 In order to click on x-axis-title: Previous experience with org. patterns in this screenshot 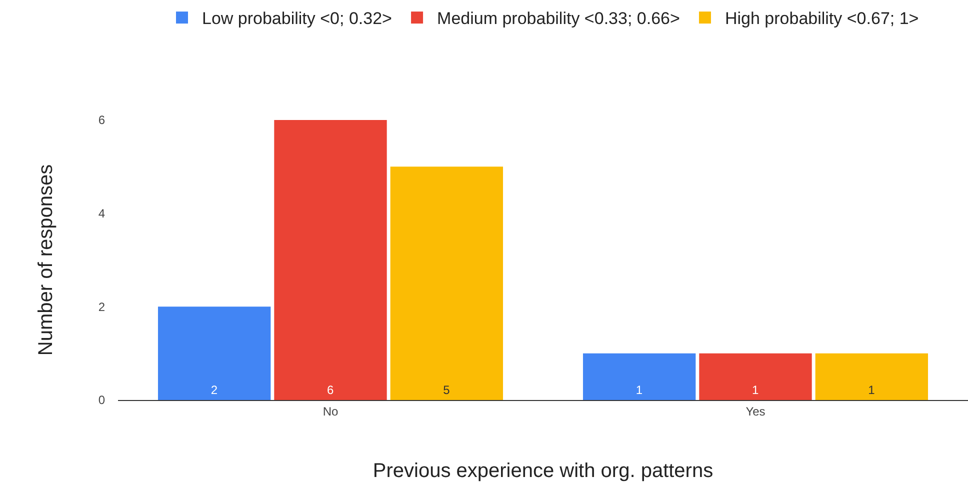, I will do `click(543, 471)`.